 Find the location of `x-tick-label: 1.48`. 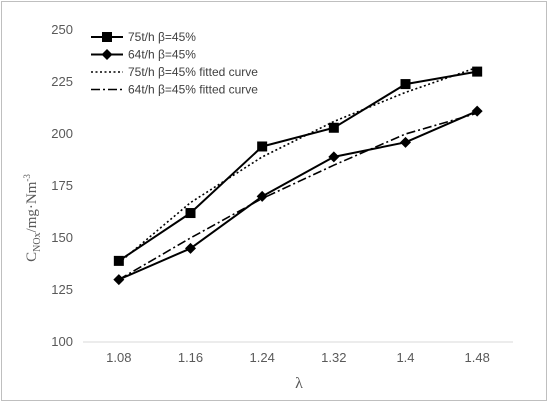

x-tick-label: 1.48 is located at coordinates (477, 357).